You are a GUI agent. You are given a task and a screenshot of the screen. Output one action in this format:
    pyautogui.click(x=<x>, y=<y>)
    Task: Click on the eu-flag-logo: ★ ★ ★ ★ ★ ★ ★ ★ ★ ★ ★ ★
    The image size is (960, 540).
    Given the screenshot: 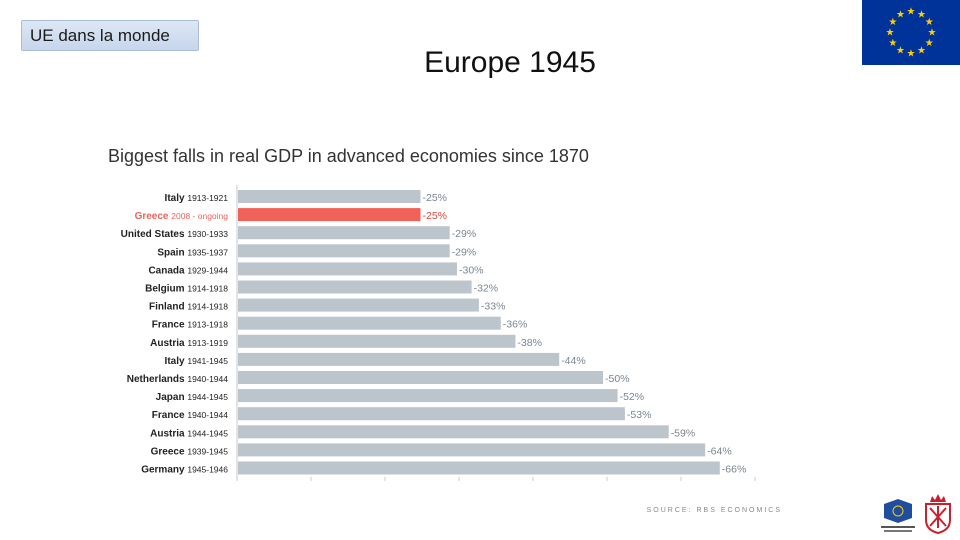 What is the action you would take?
    pyautogui.click(x=911, y=32)
    